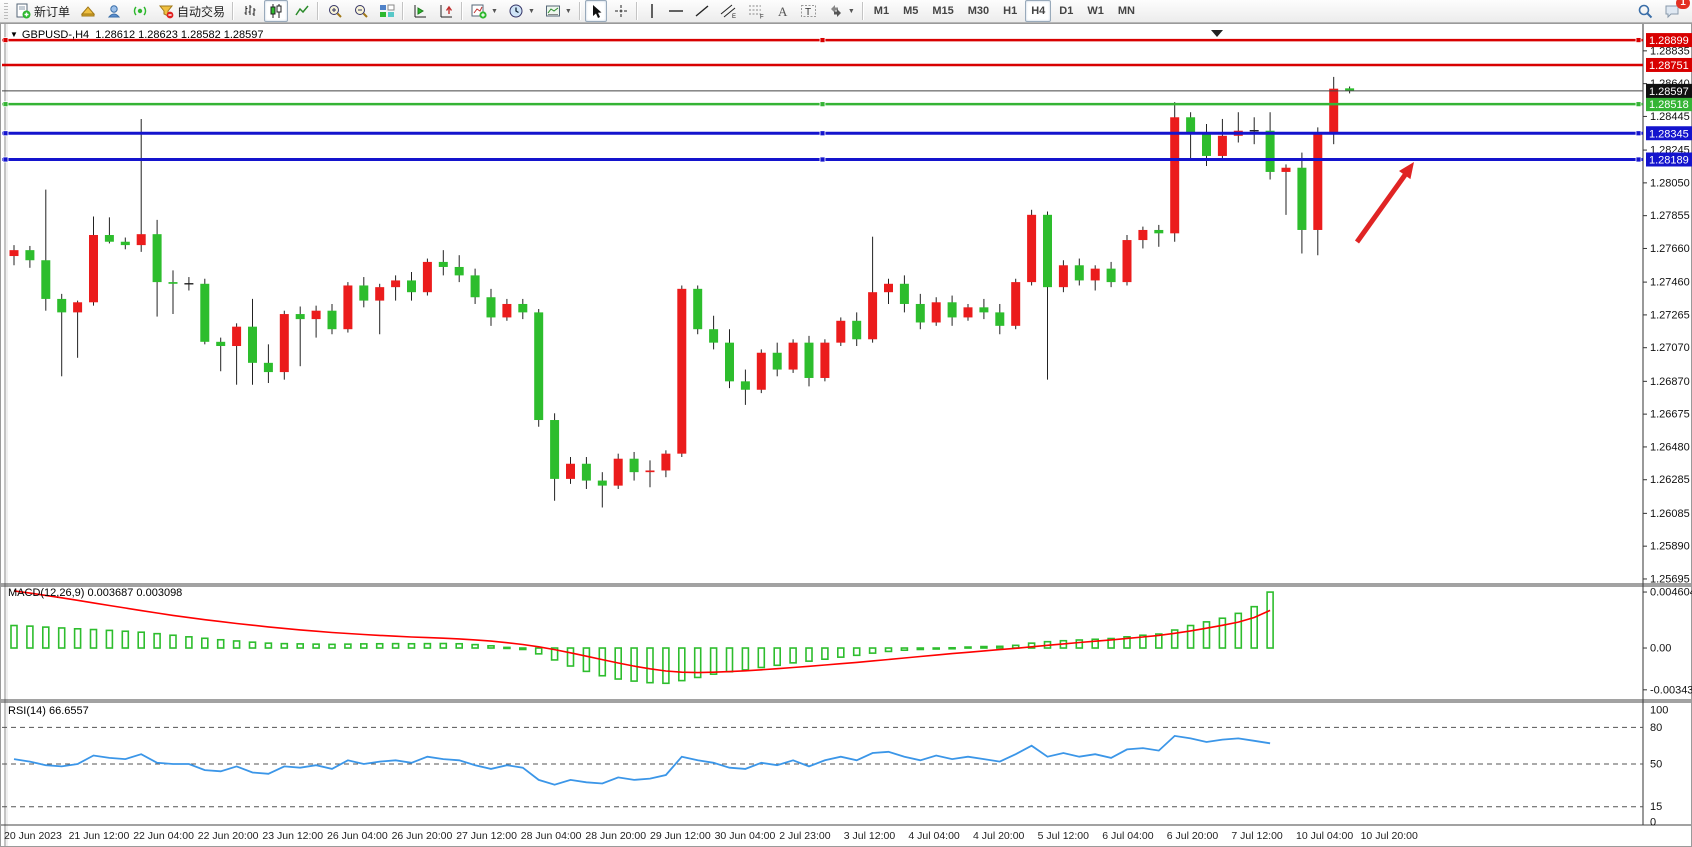 This screenshot has width=1692, height=847. What do you see at coordinates (870, 836) in the screenshot?
I see `time-axis-label: 3 Jul 12:00` at bounding box center [870, 836].